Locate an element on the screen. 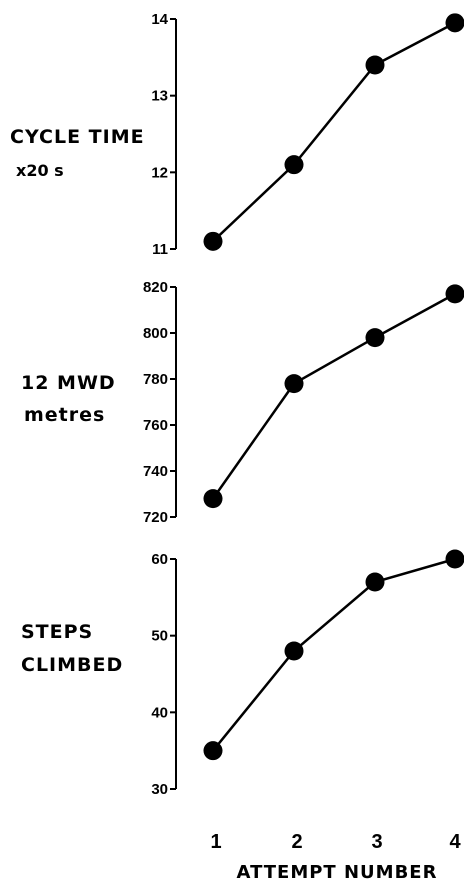 Image resolution: width=464 pixels, height=885 pixels. panel-3-y-tick-label-1: 30 is located at coordinates (159, 789).